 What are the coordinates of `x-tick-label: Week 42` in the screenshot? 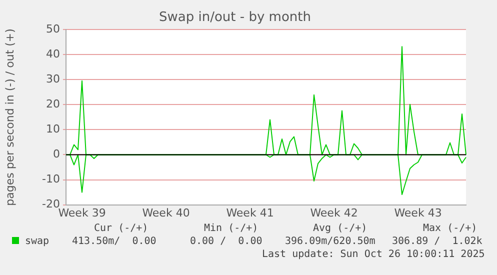 It's located at (334, 213).